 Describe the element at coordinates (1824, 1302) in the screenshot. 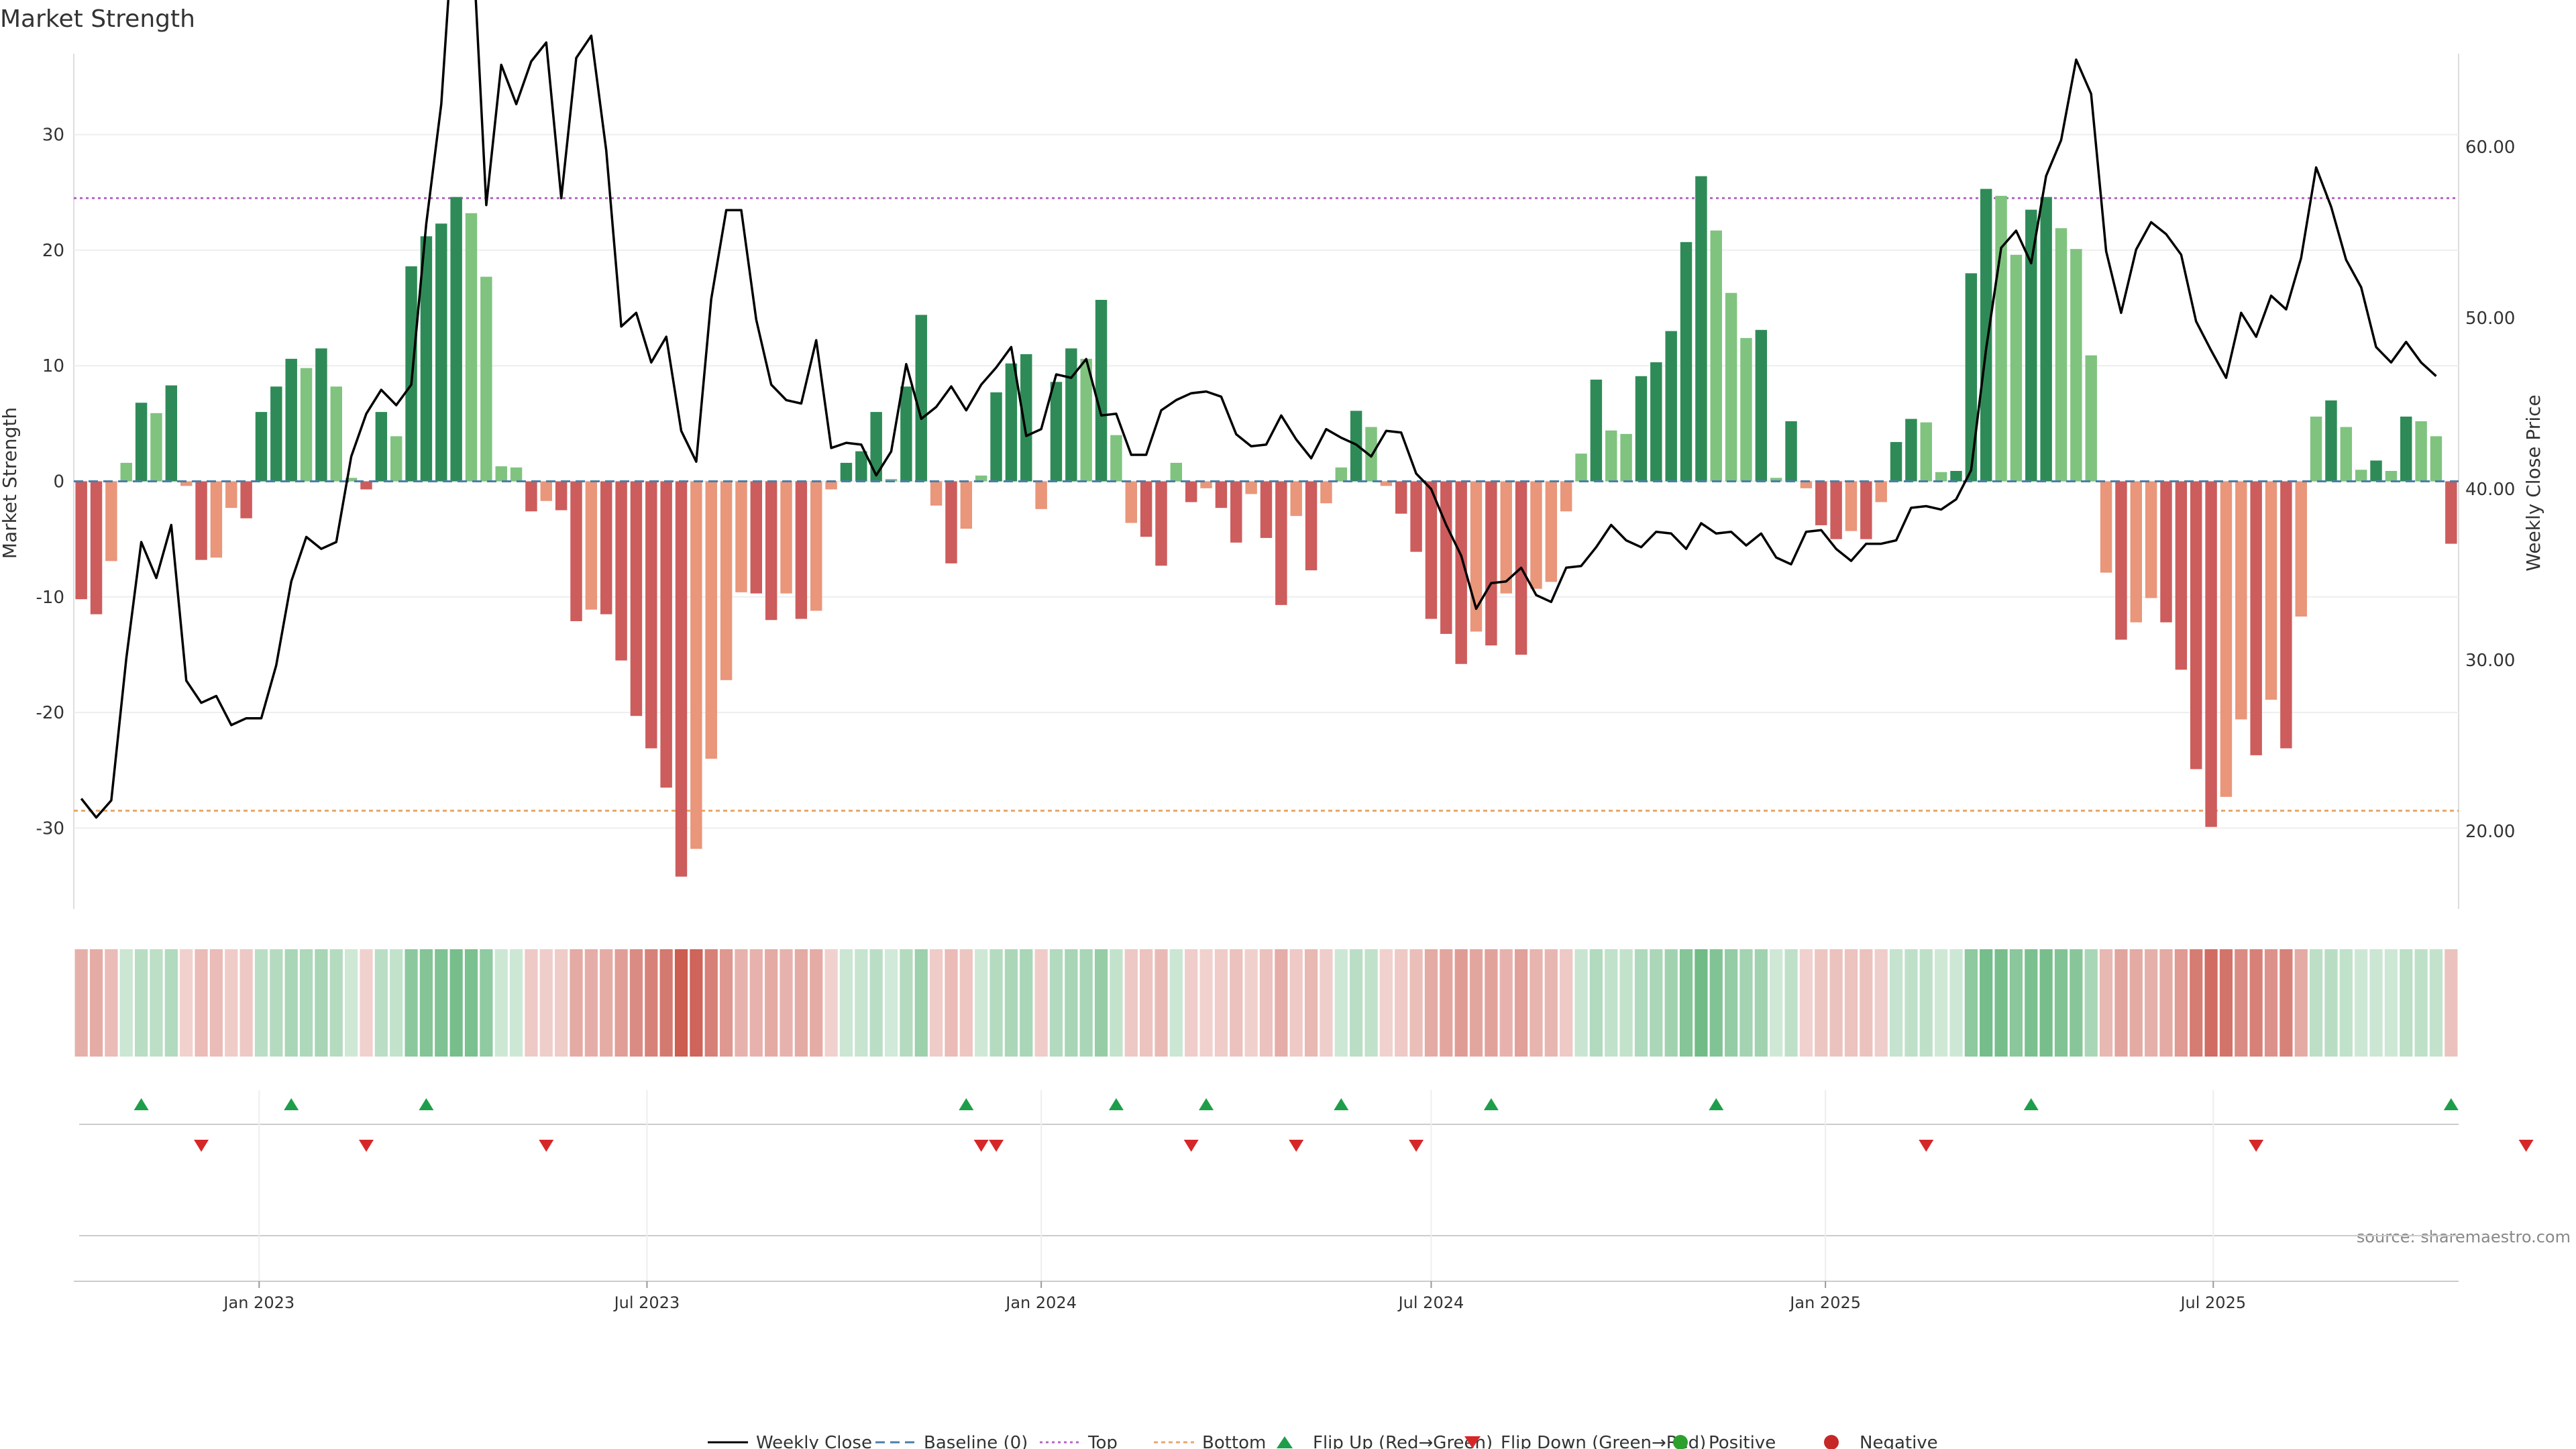

I see `x-tick-label: Jan 2025` at that location.